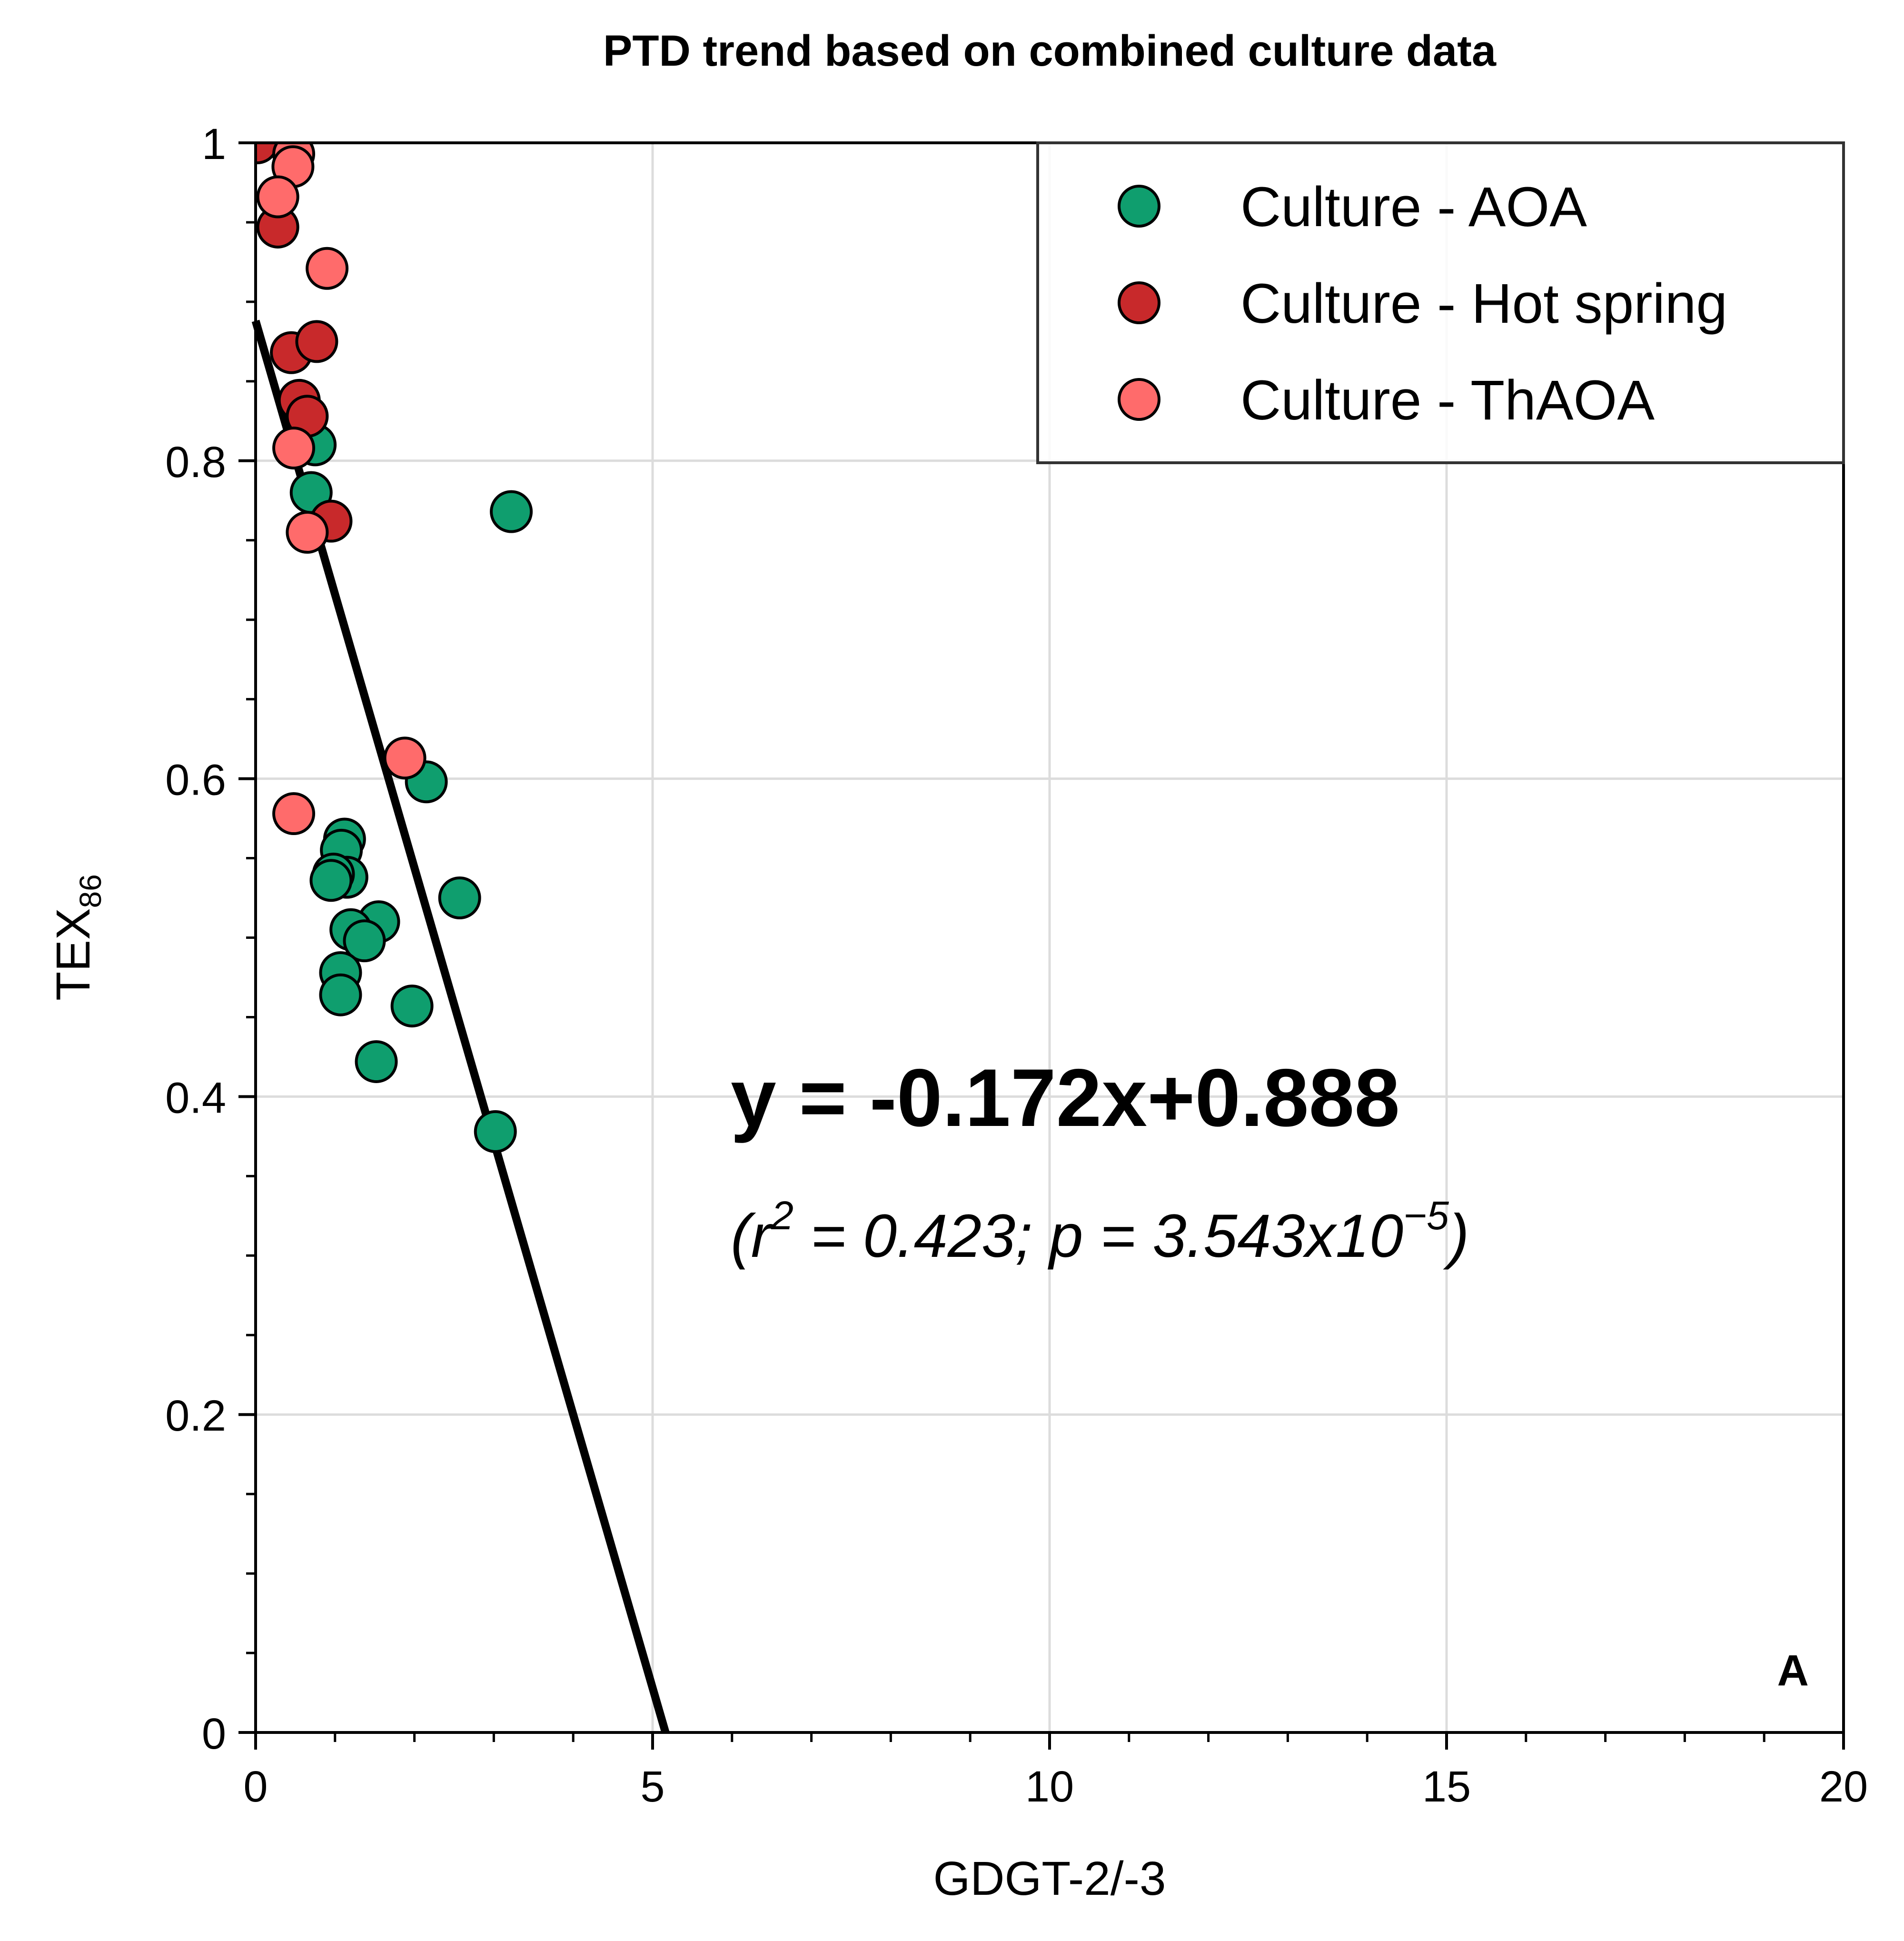 This screenshot has height=1941, width=1904. What do you see at coordinates (195, 463) in the screenshot?
I see `y-tick-label: 0.8` at bounding box center [195, 463].